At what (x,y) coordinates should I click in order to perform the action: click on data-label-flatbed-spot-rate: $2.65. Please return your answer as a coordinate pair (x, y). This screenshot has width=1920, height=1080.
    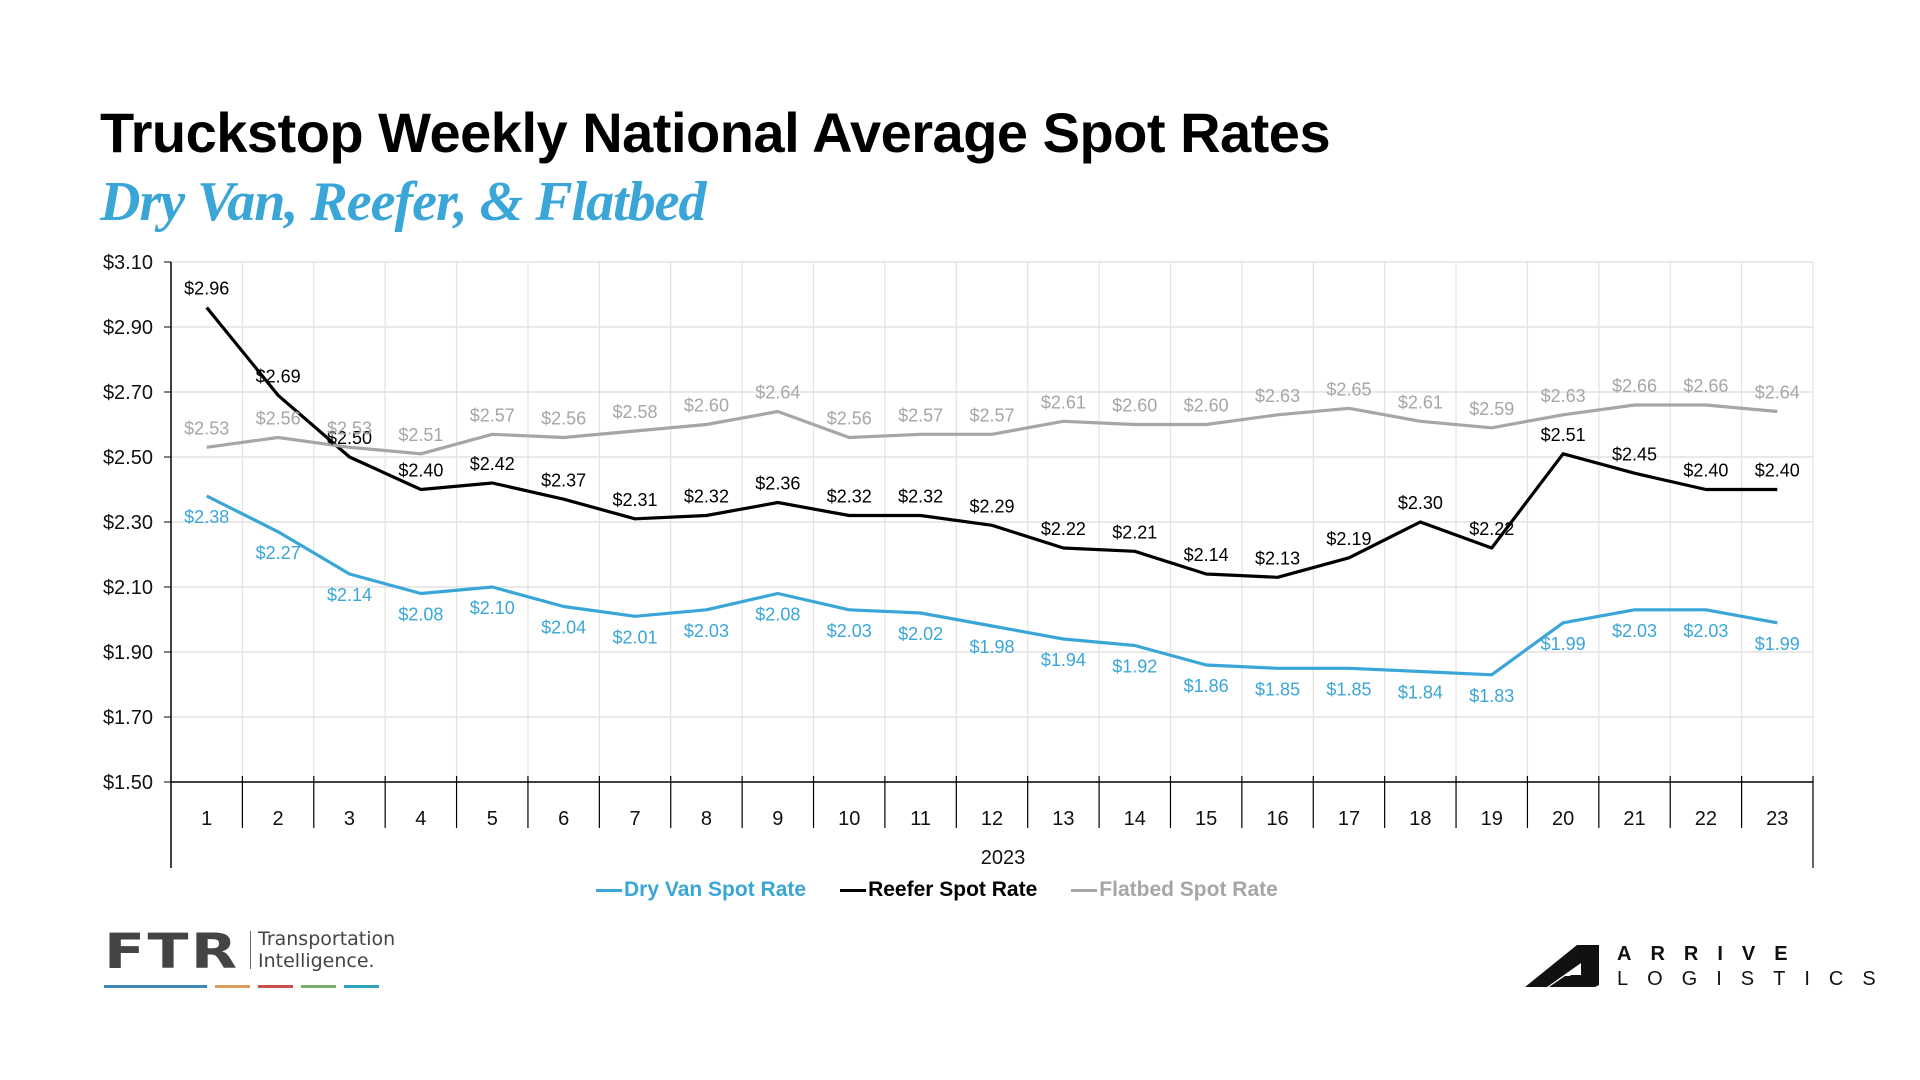
    Looking at the image, I should click on (1348, 389).